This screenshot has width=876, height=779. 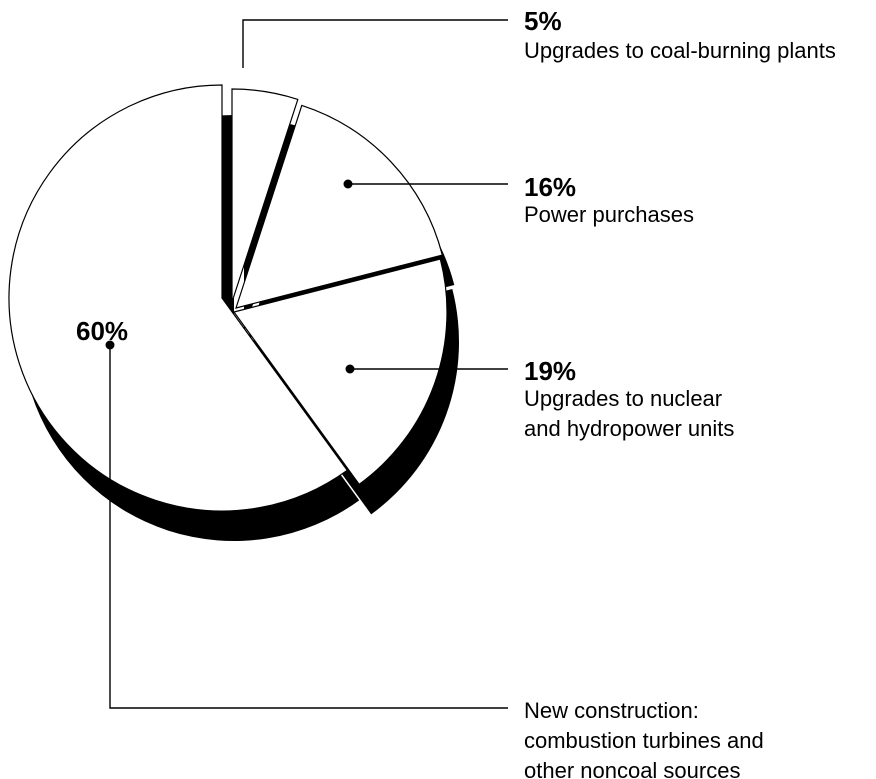 What do you see at coordinates (550, 371) in the screenshot?
I see `slice-value-label-nuclear-hydro: 19%` at bounding box center [550, 371].